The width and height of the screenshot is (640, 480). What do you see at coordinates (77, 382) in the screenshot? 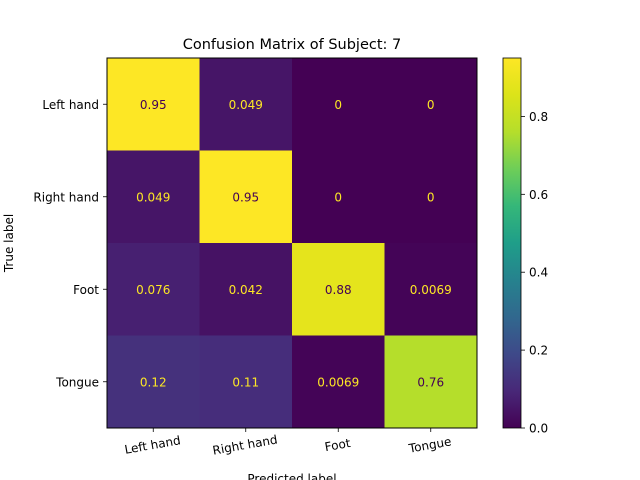
I see `y-tick-label: Tongue` at bounding box center [77, 382].